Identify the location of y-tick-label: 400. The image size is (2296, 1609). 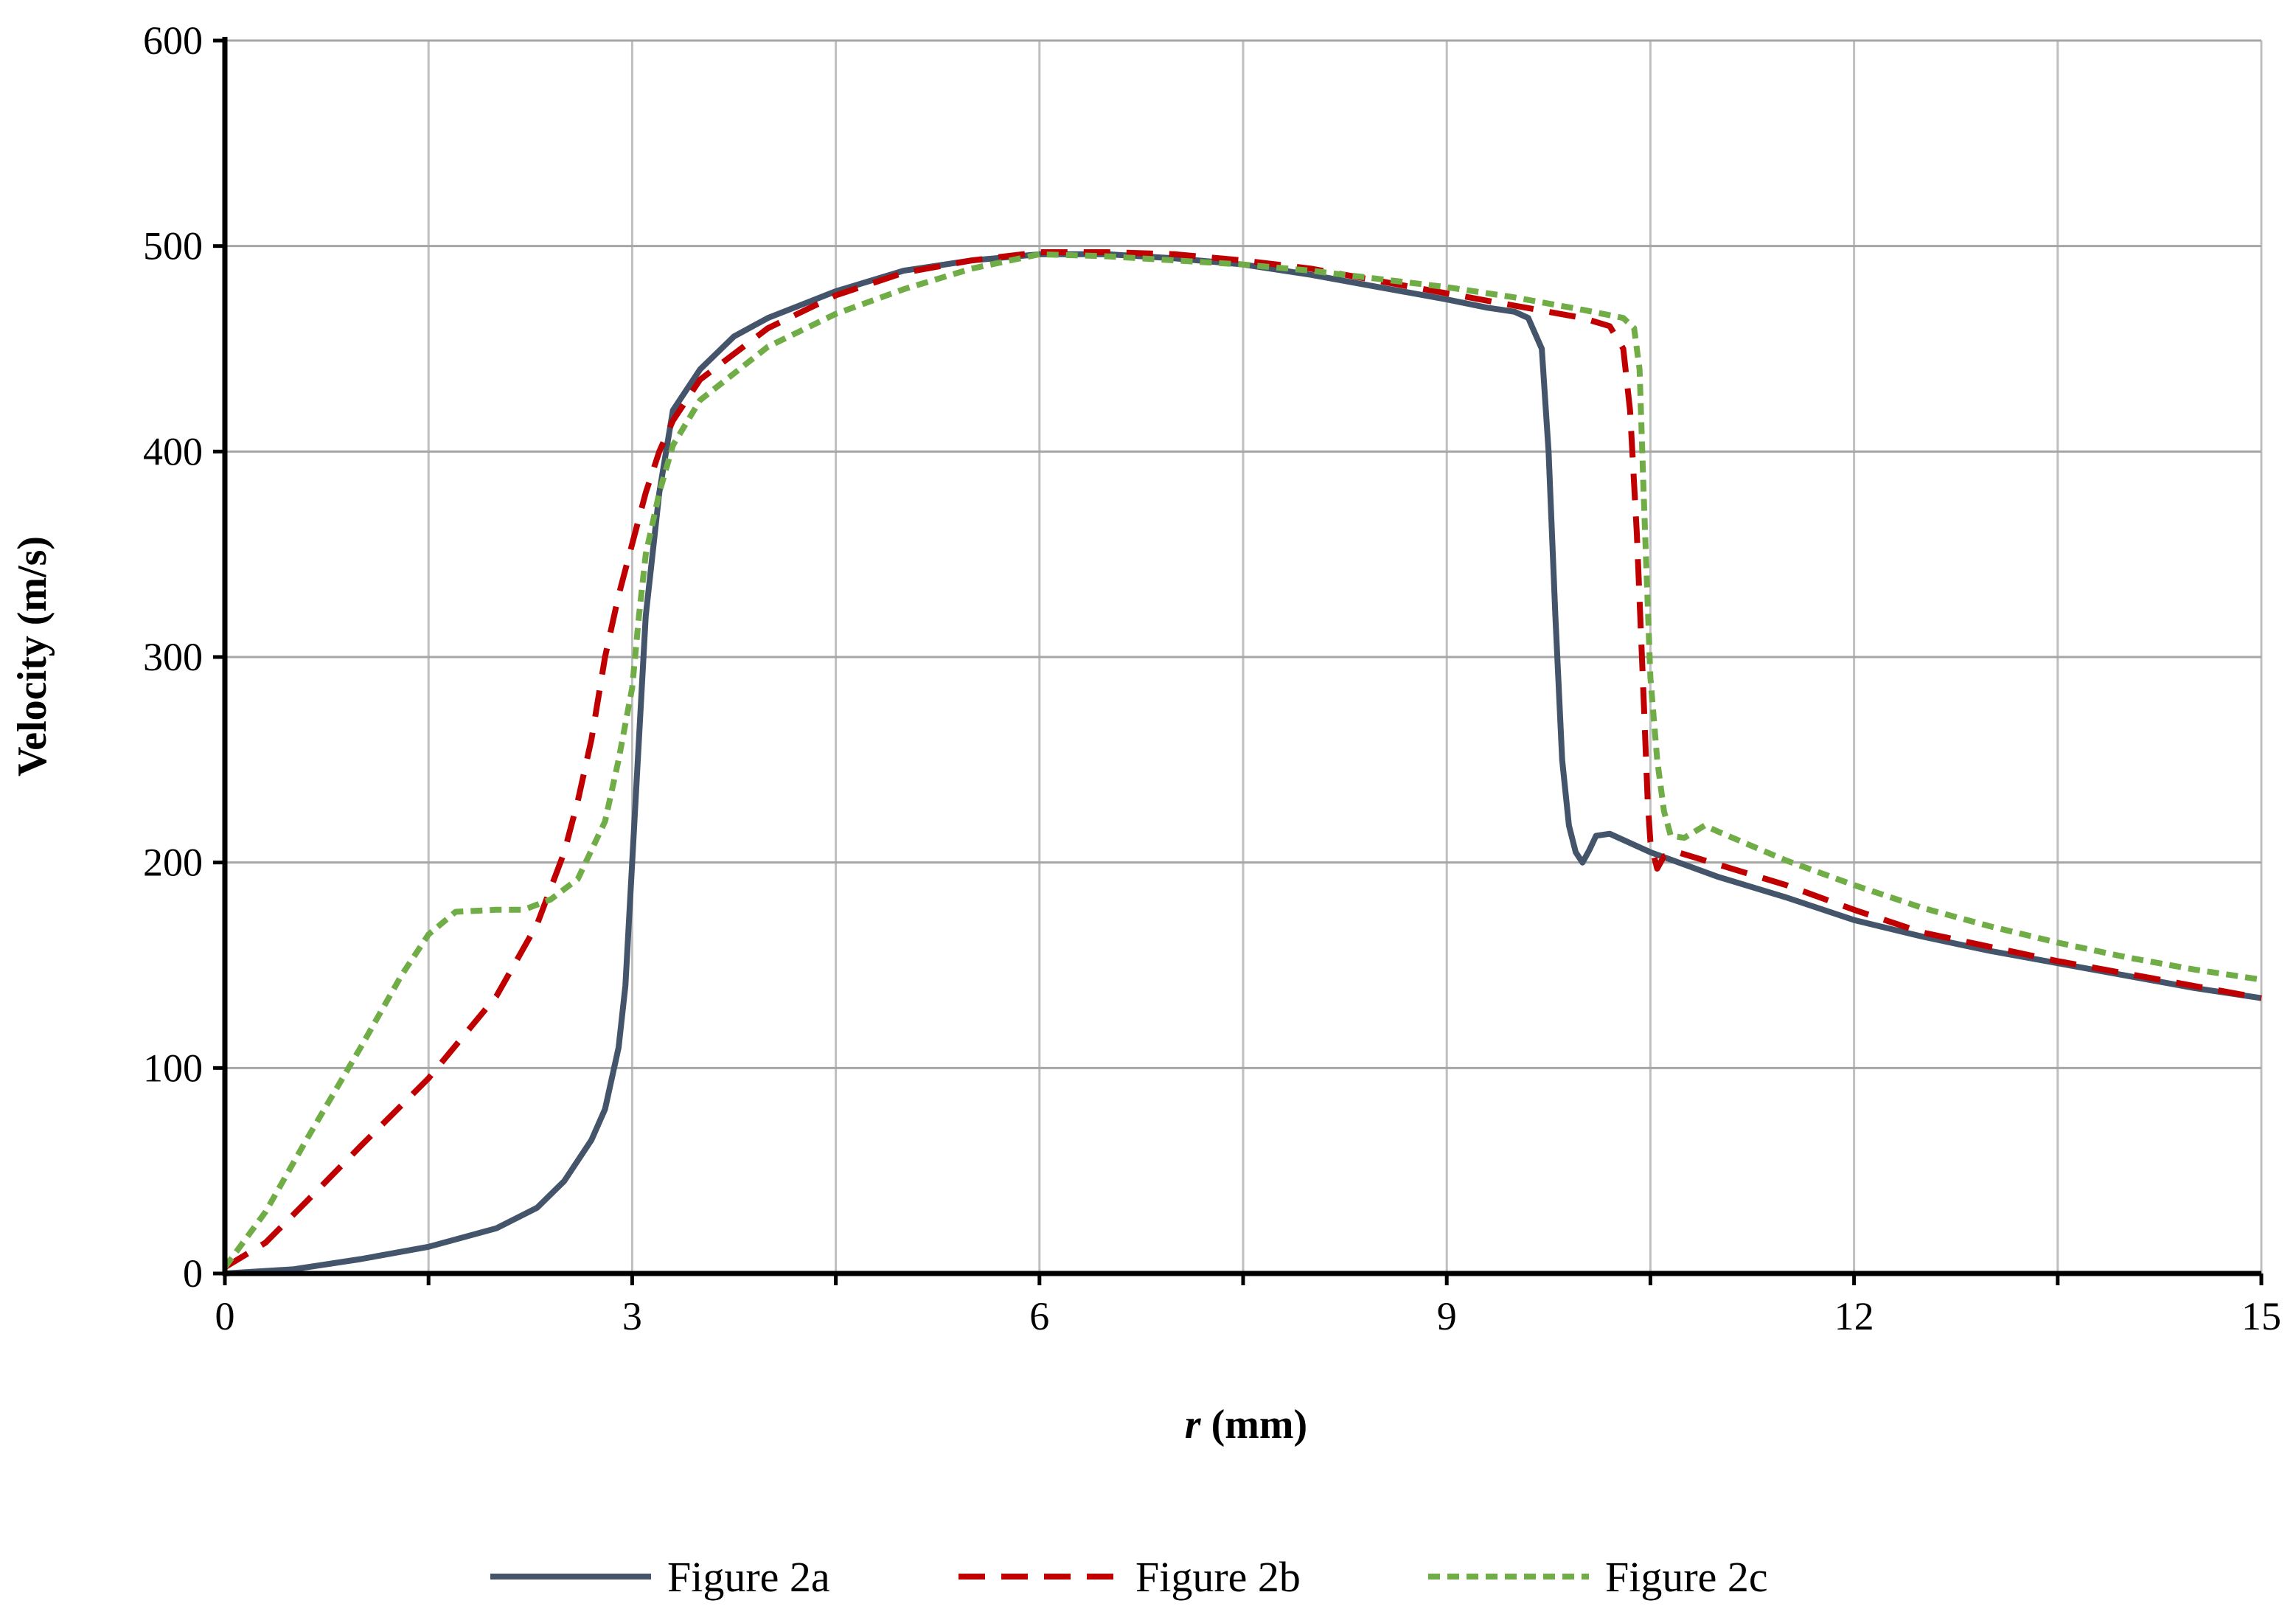
(173, 451).